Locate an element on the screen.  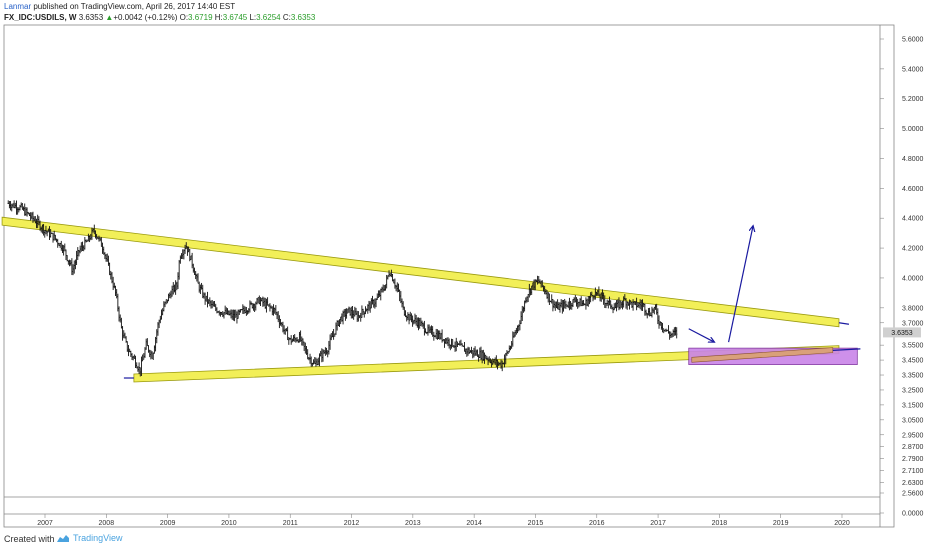
created-with-text: Created with is located at coordinates (29, 539).